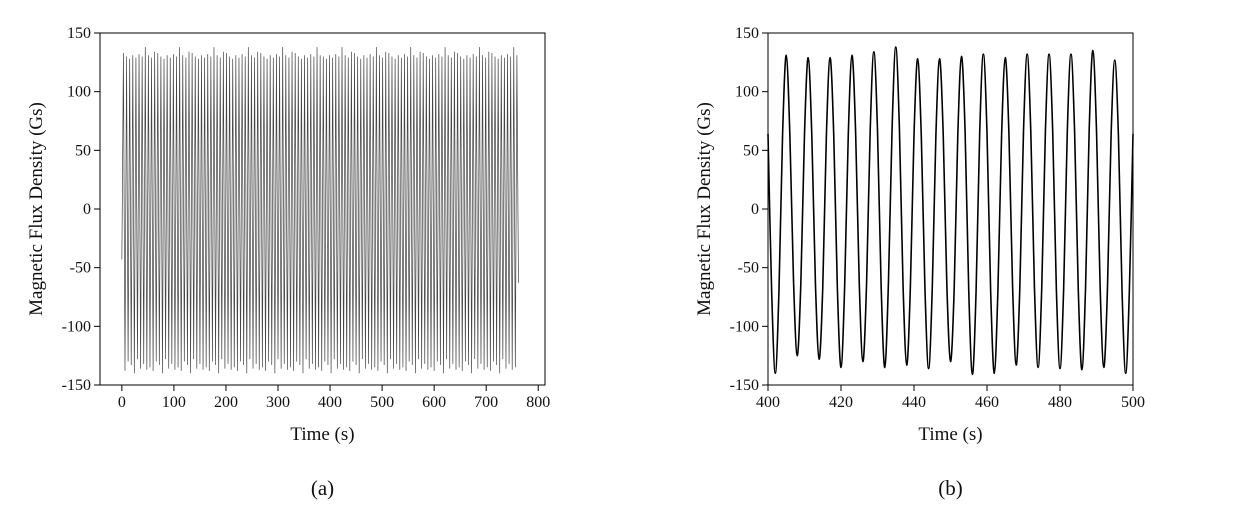  I want to click on x-tick-label: 700, so click(486, 402).